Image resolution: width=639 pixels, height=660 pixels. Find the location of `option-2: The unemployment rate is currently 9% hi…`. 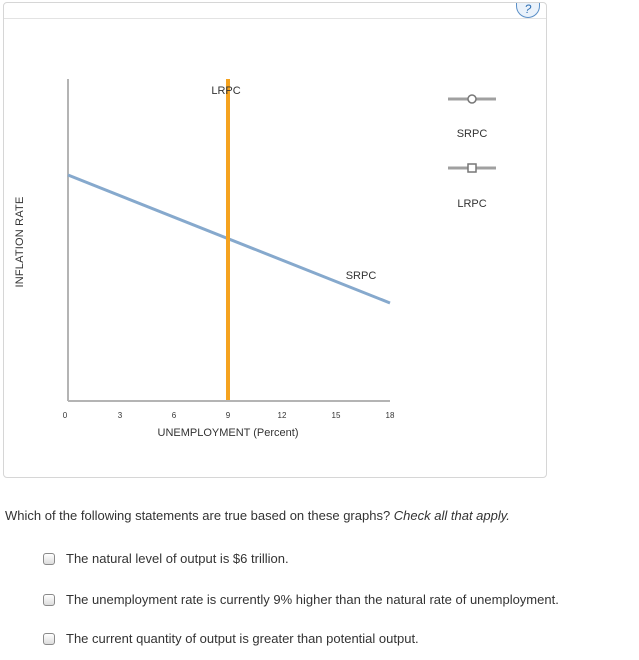

option-2: The unemployment rate is currently 9% hi… is located at coordinates (301, 599).